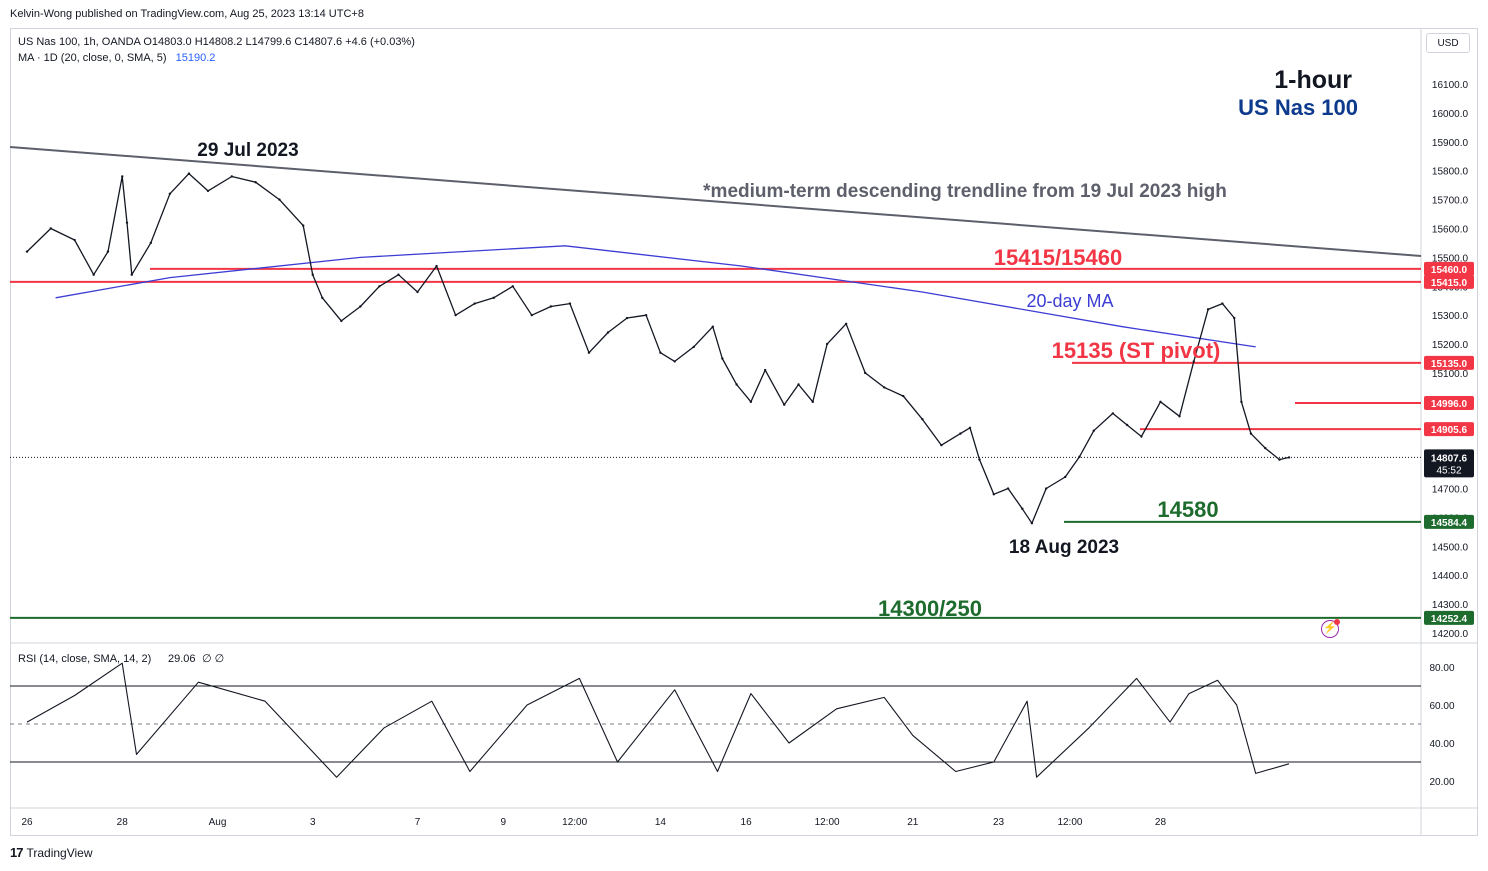 This screenshot has width=1488, height=871. I want to click on price-axis-tick: 15100.0, so click(1450, 374).